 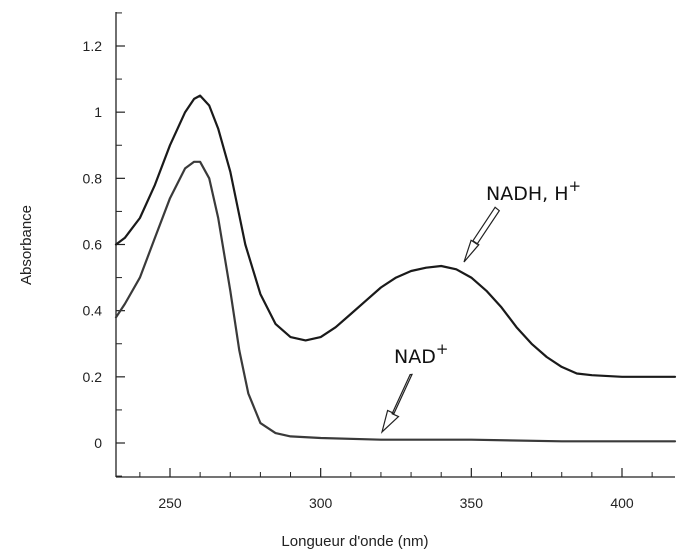 What do you see at coordinates (93, 245) in the screenshot?
I see `y-tick-label: 0.6` at bounding box center [93, 245].